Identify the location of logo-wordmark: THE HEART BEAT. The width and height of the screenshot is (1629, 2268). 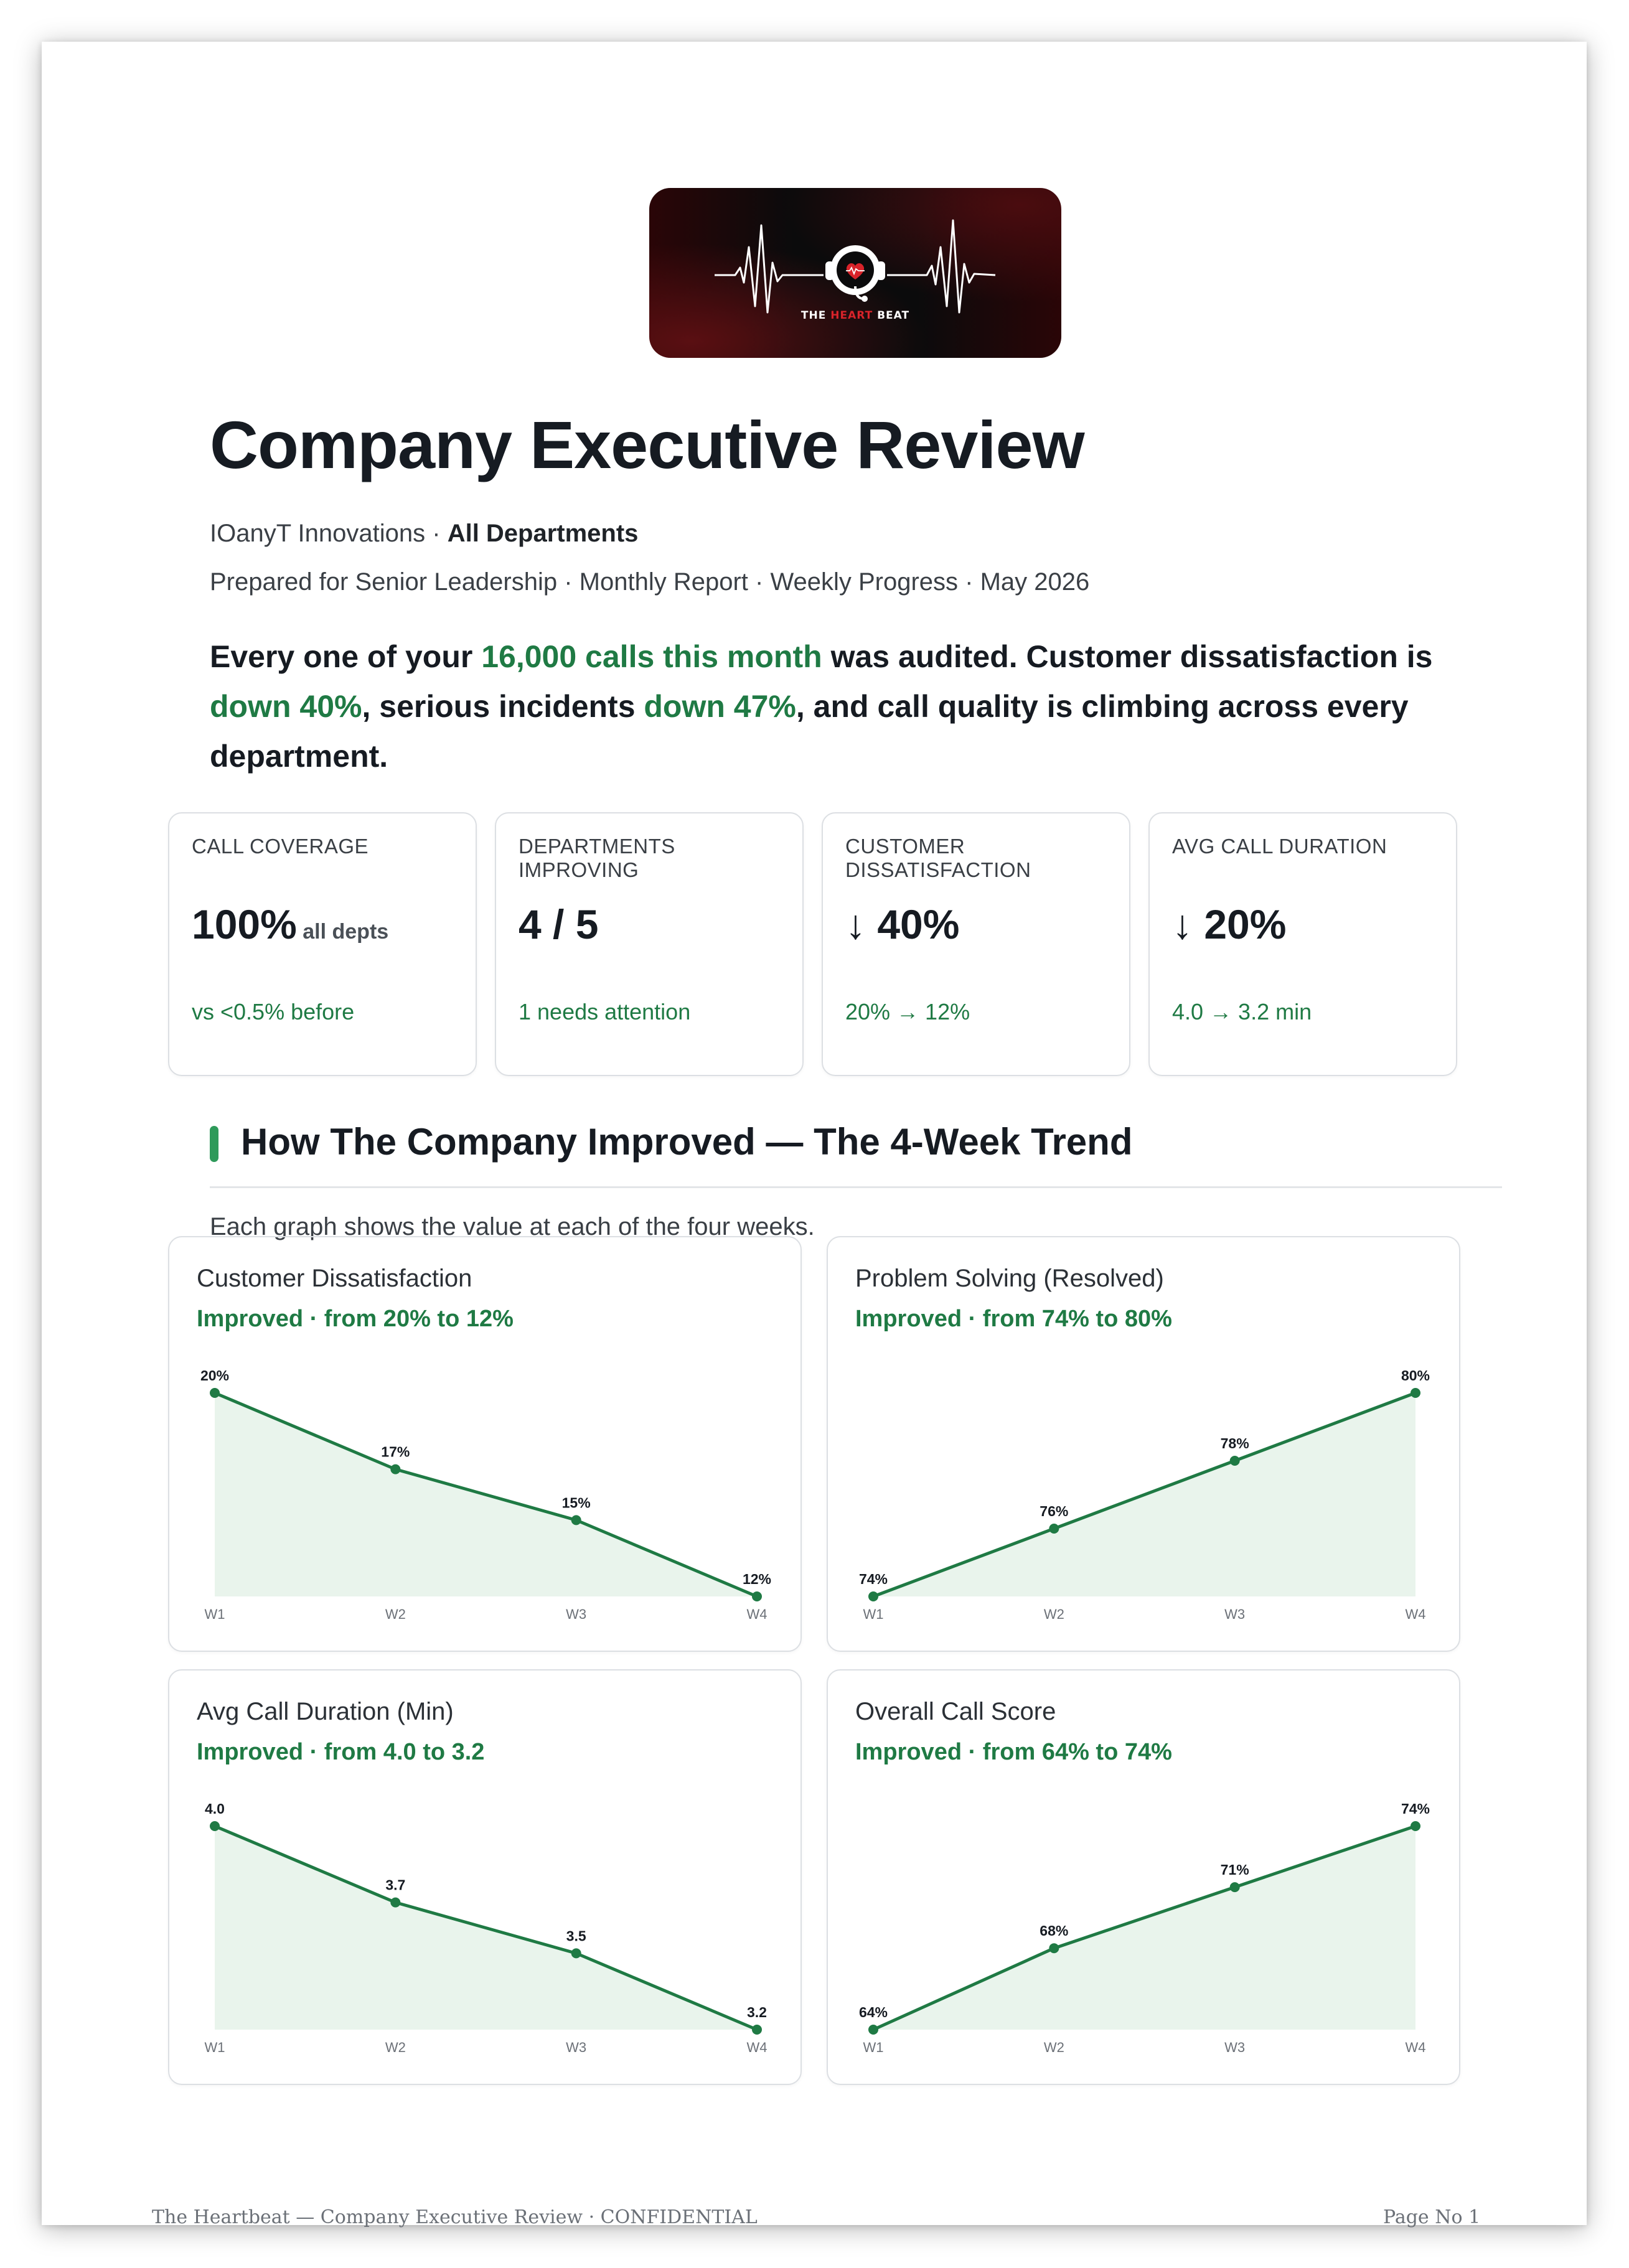
(855, 315).